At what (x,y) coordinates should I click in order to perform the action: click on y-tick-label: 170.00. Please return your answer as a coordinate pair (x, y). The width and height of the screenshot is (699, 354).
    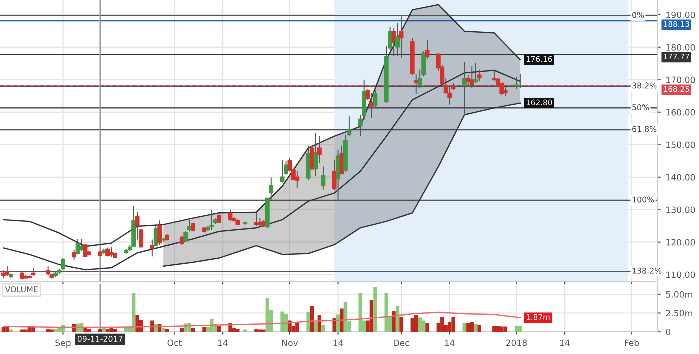
    Looking at the image, I should click on (681, 80).